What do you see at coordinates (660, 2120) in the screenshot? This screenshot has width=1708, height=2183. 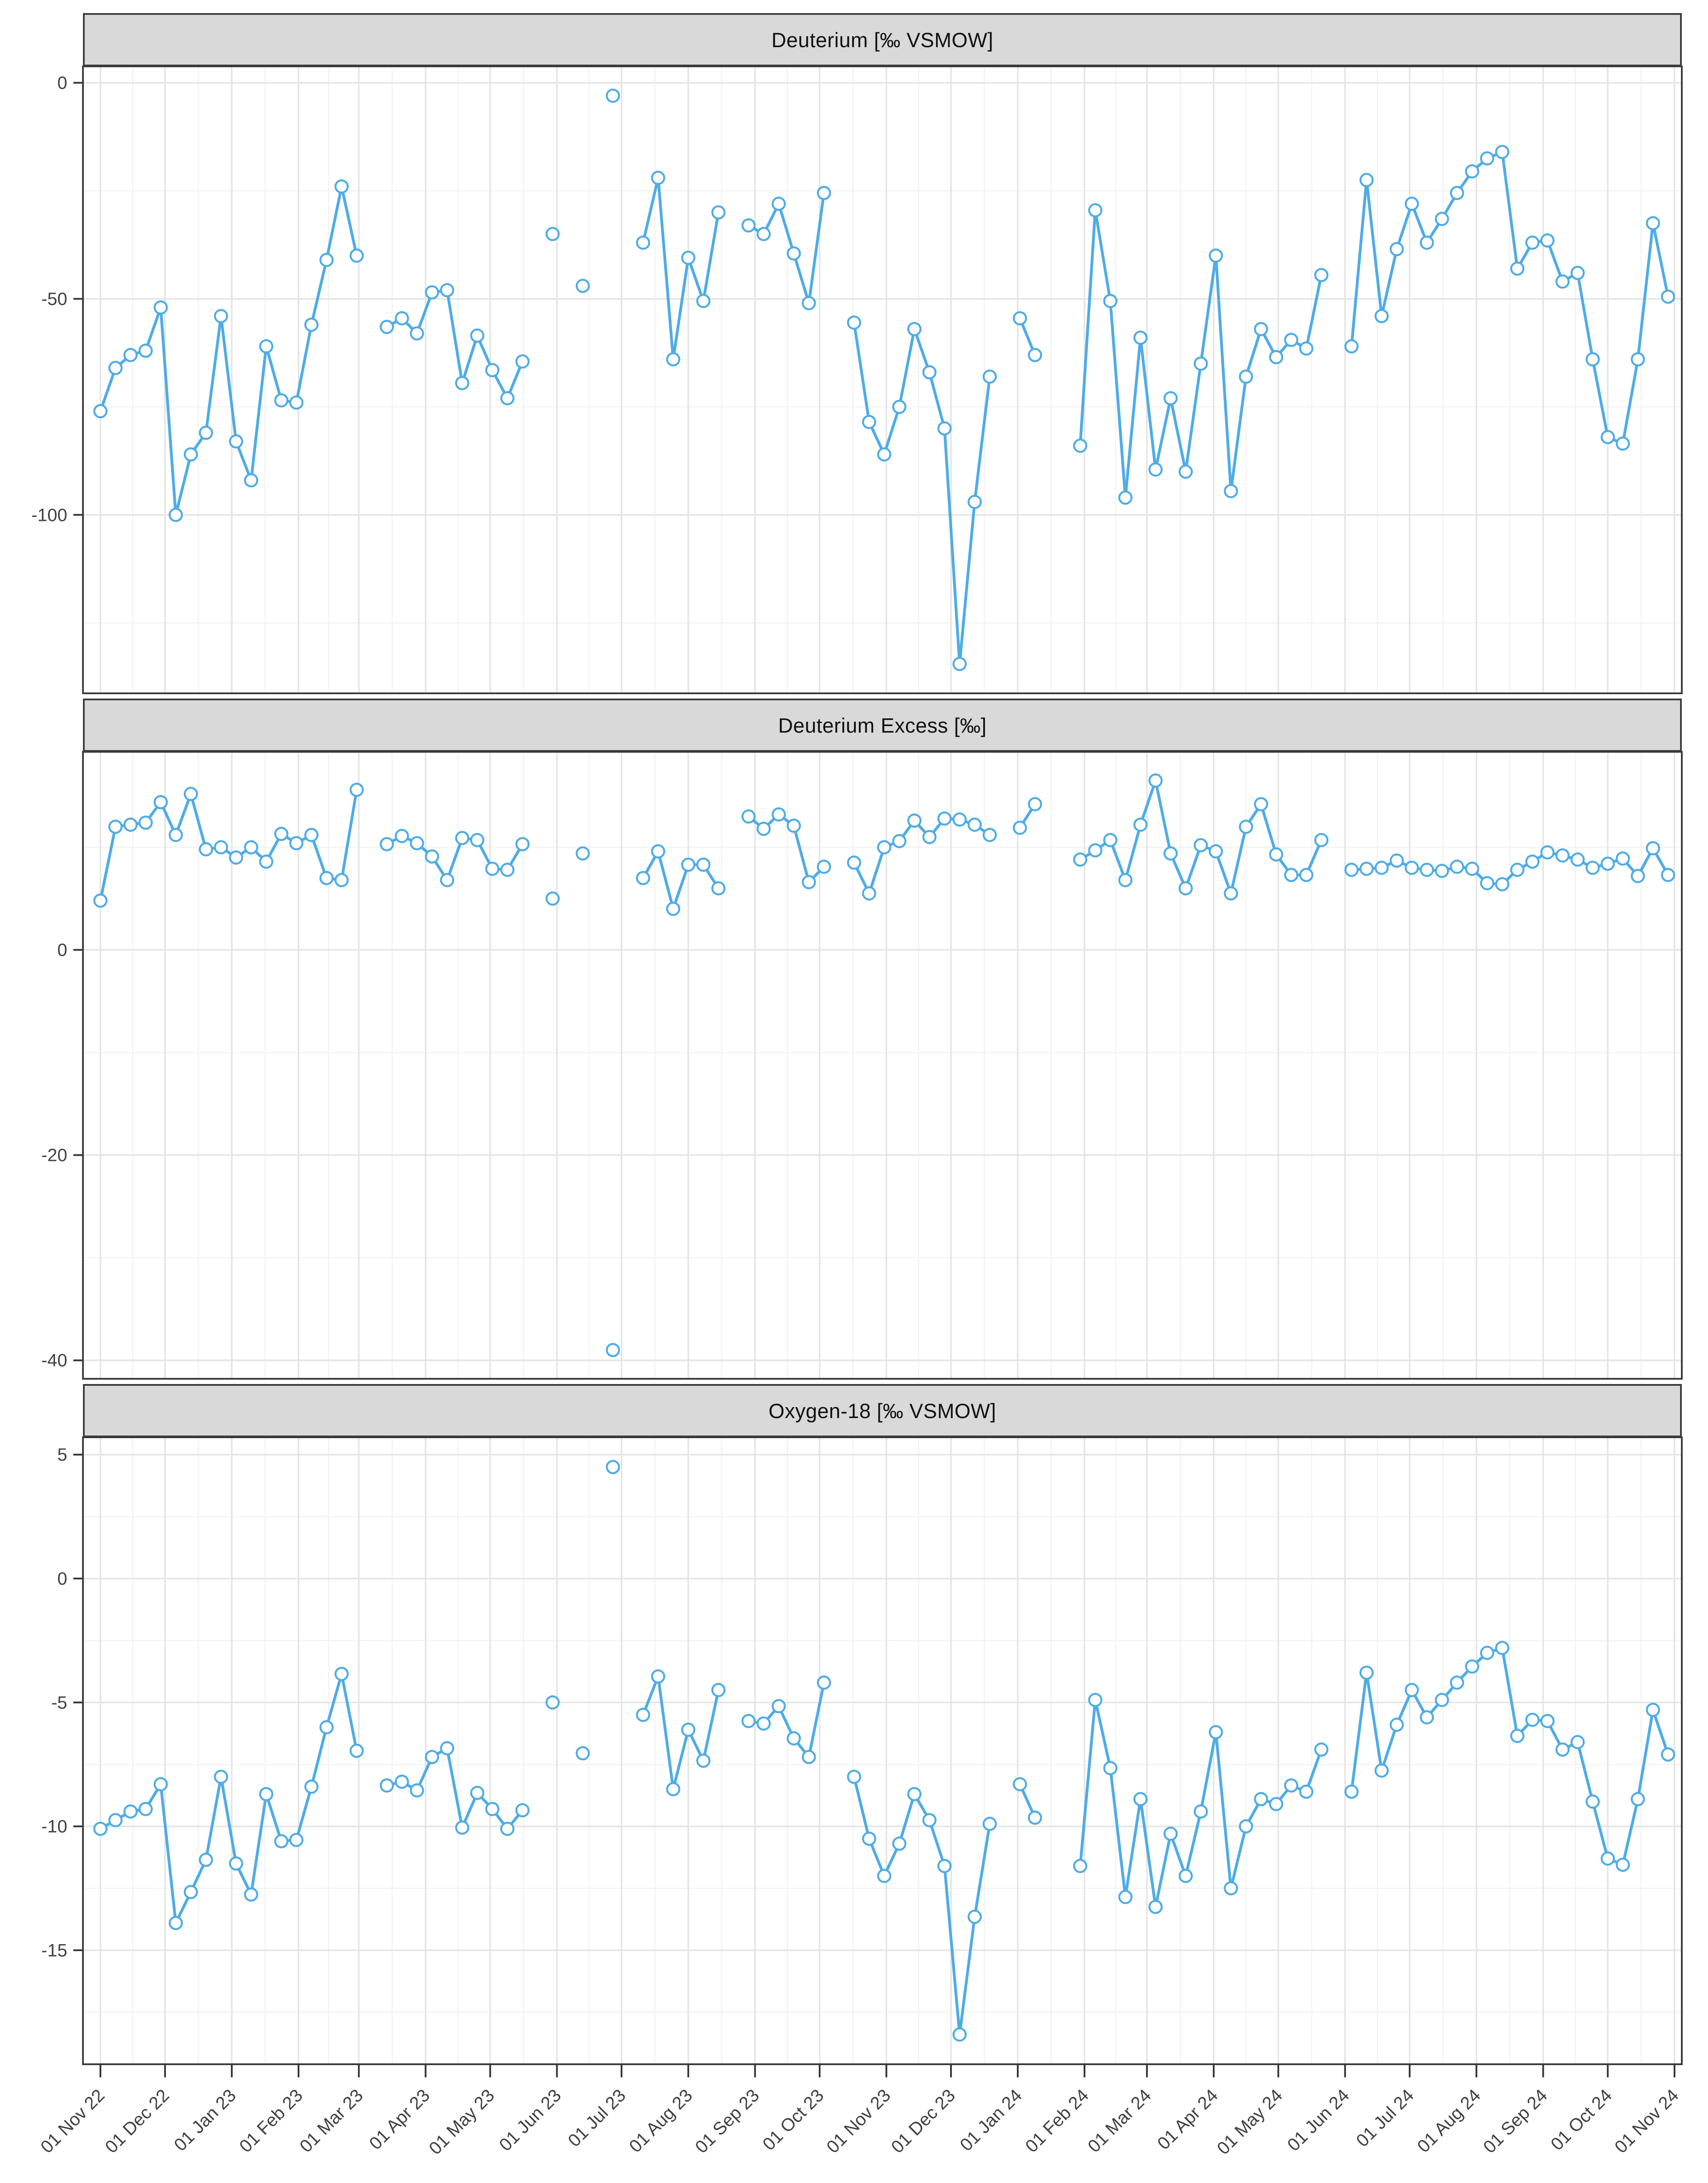 I see `x-tick-label: 01 Aug 23` at bounding box center [660, 2120].